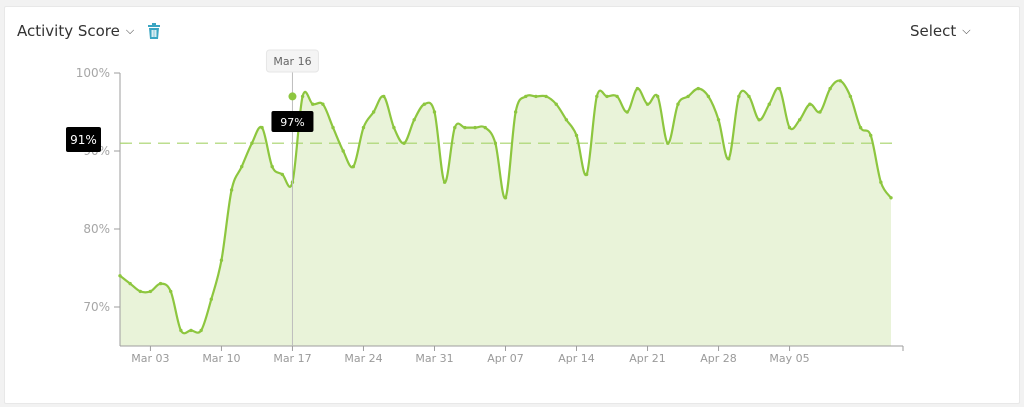 The height and width of the screenshot is (407, 1024). What do you see at coordinates (933, 31) in the screenshot?
I see `select-label: Select` at bounding box center [933, 31].